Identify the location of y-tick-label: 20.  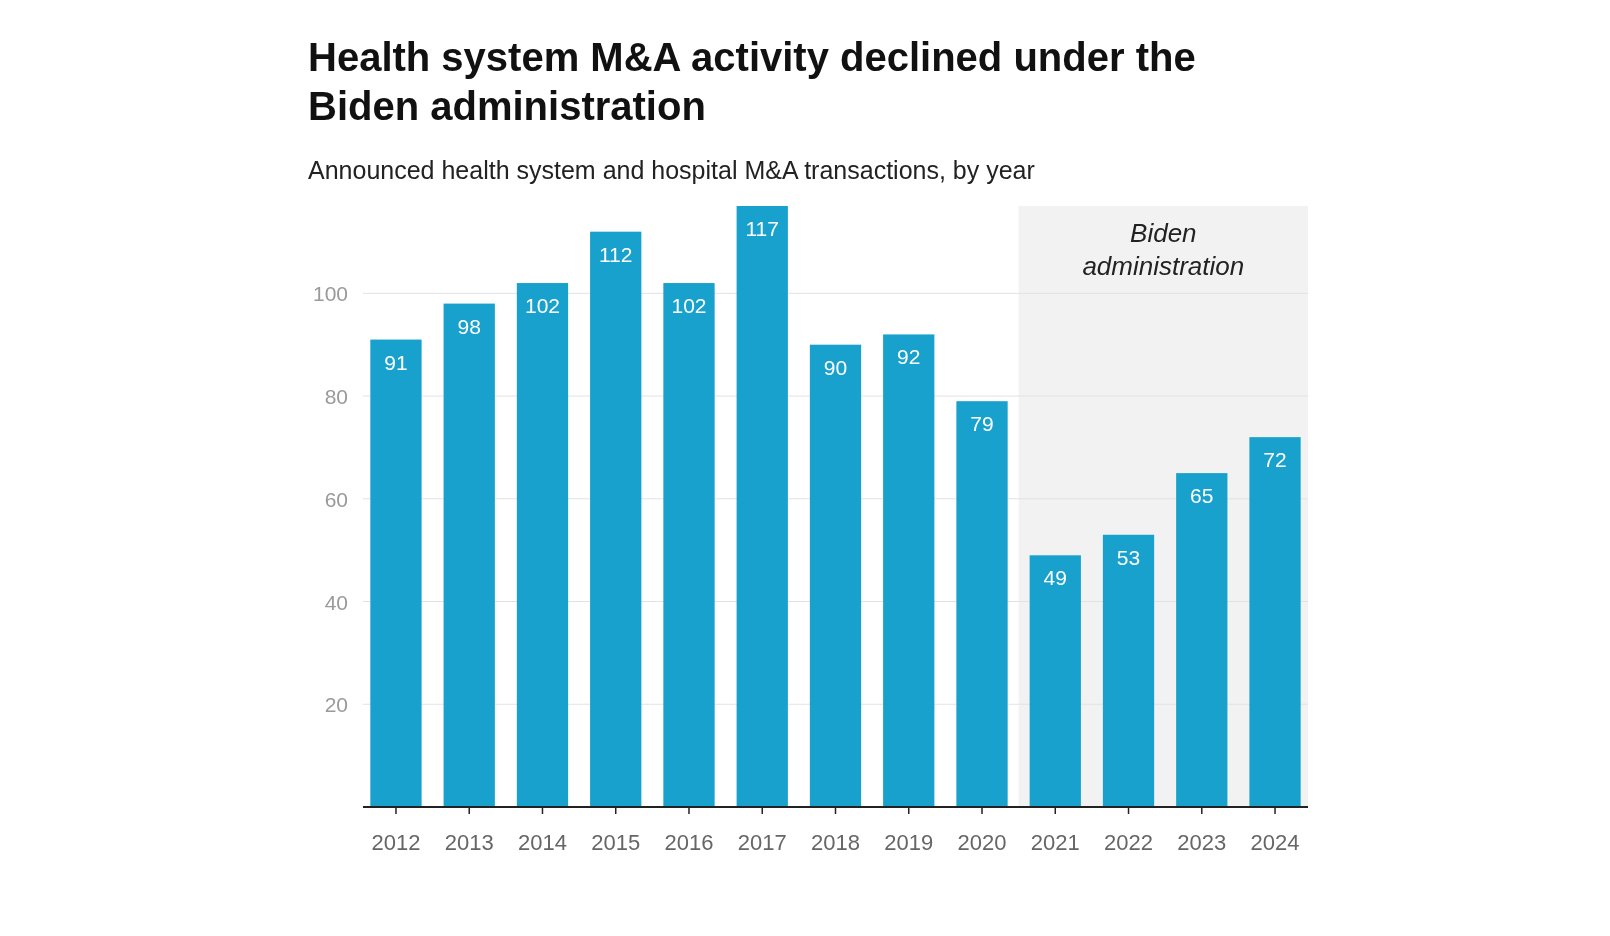
(336, 705).